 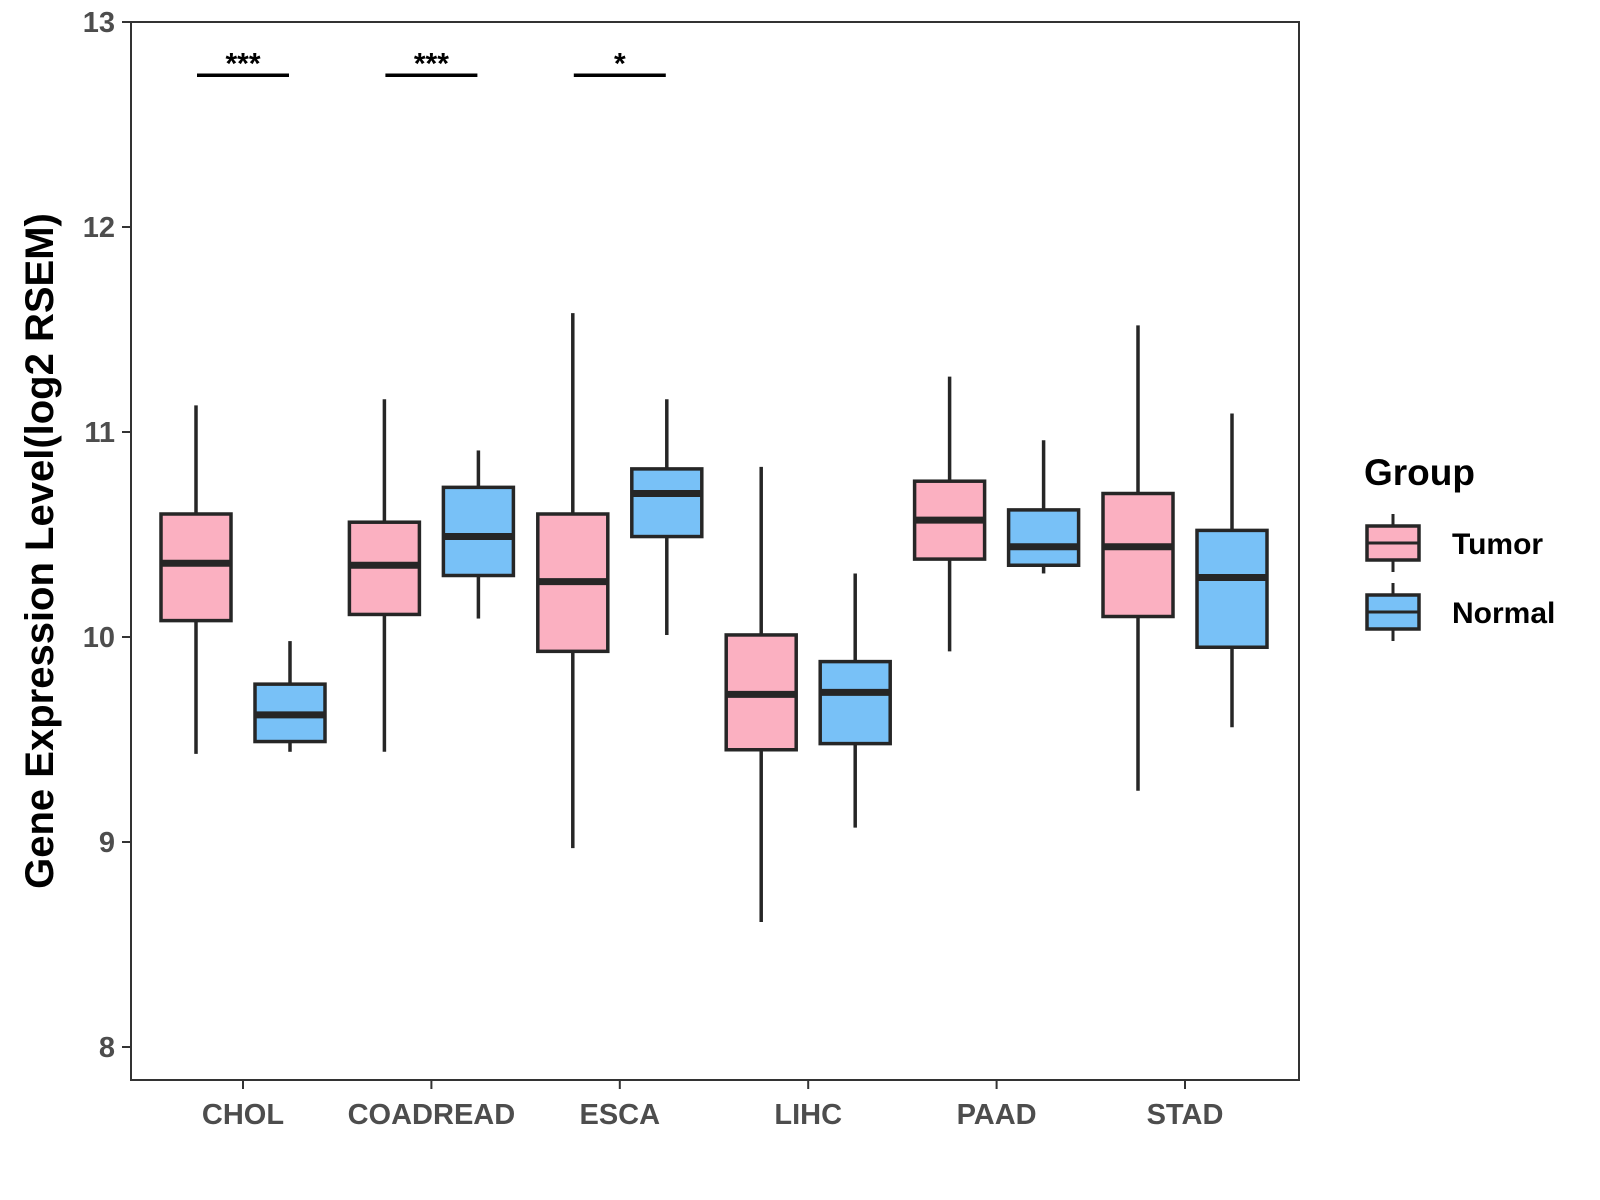 I want to click on legend-title: Group, so click(x=1419, y=472).